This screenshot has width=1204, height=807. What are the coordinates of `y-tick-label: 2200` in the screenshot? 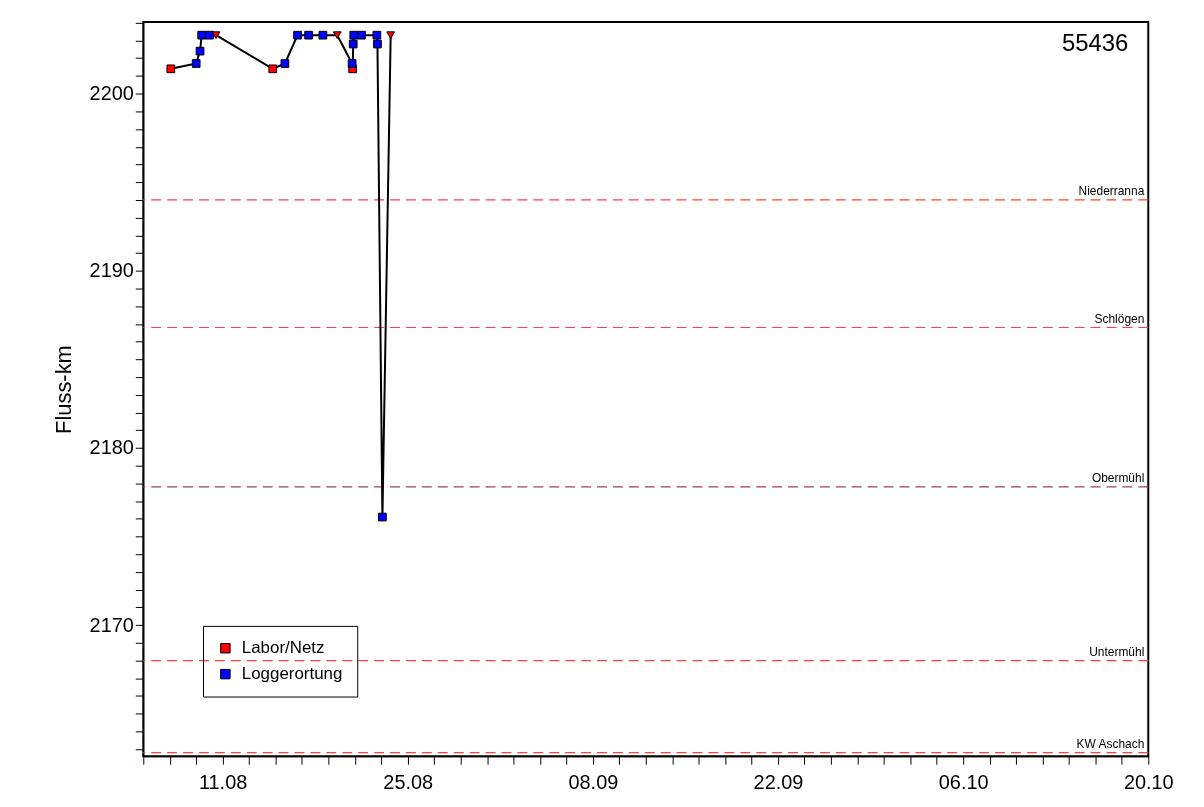 It's located at (111, 93).